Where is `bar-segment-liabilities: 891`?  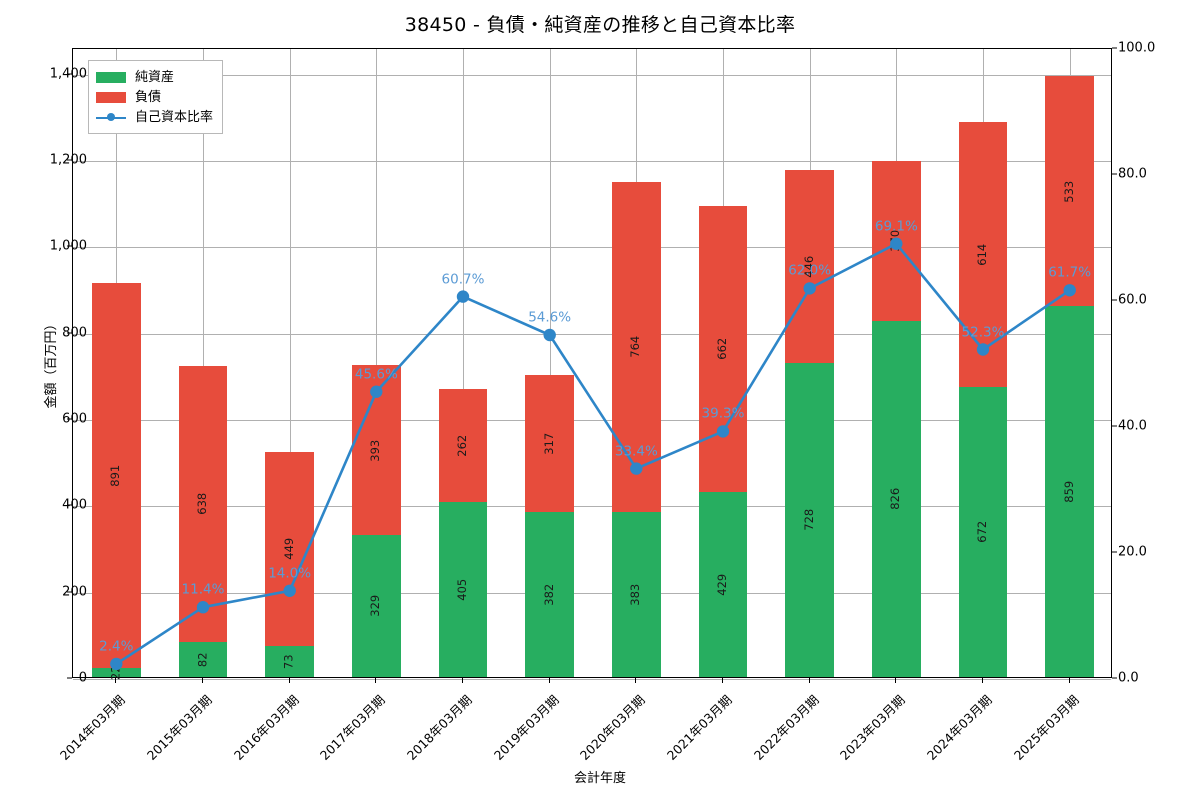 bar-segment-liabilities: 891 is located at coordinates (116, 475).